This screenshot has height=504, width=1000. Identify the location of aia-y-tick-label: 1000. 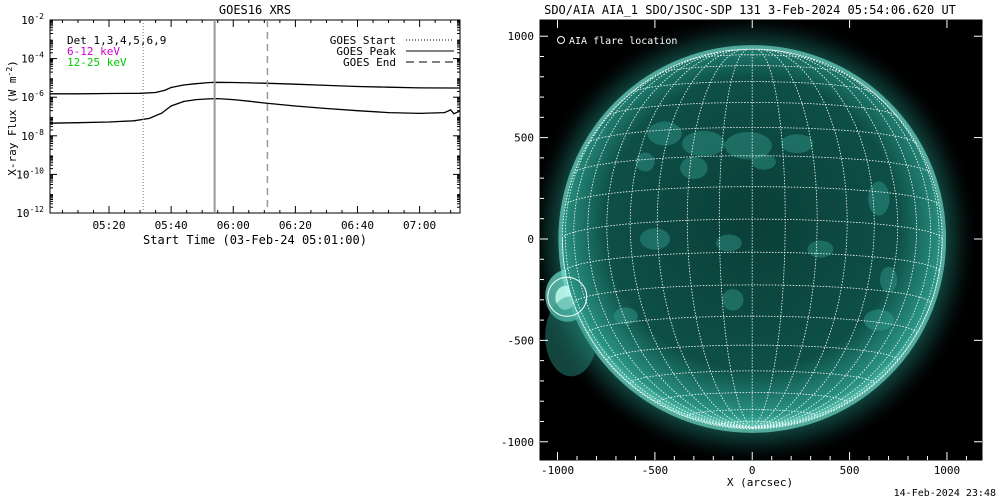
(521, 36).